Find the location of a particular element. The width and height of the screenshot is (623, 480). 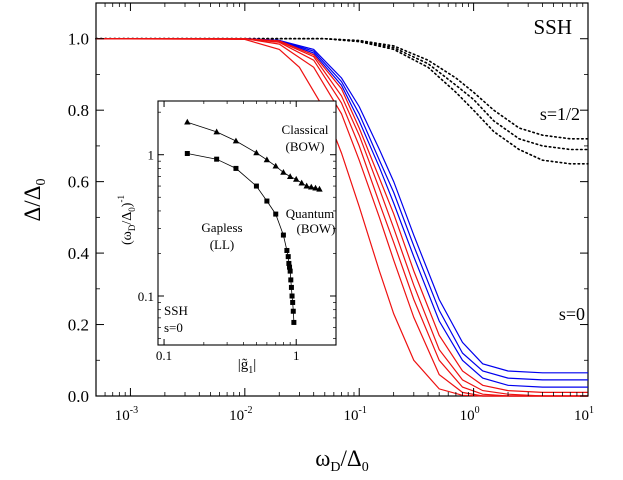

annotation-s-zero: s=0 is located at coordinates (572, 314).